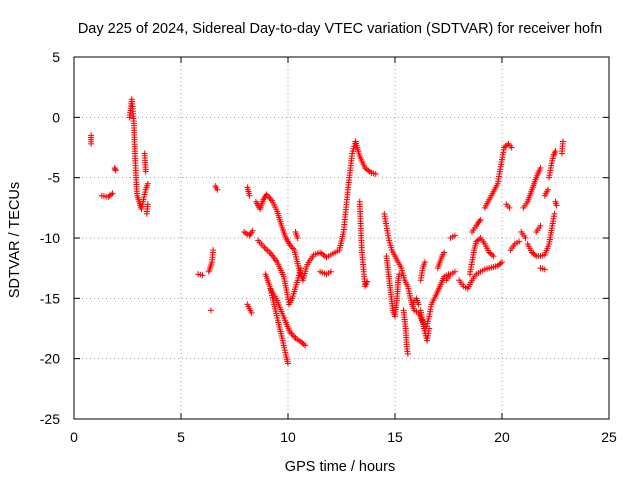 This screenshot has height=480, width=640. Describe the element at coordinates (56, 57) in the screenshot. I see `y-tick-label: 5` at that location.